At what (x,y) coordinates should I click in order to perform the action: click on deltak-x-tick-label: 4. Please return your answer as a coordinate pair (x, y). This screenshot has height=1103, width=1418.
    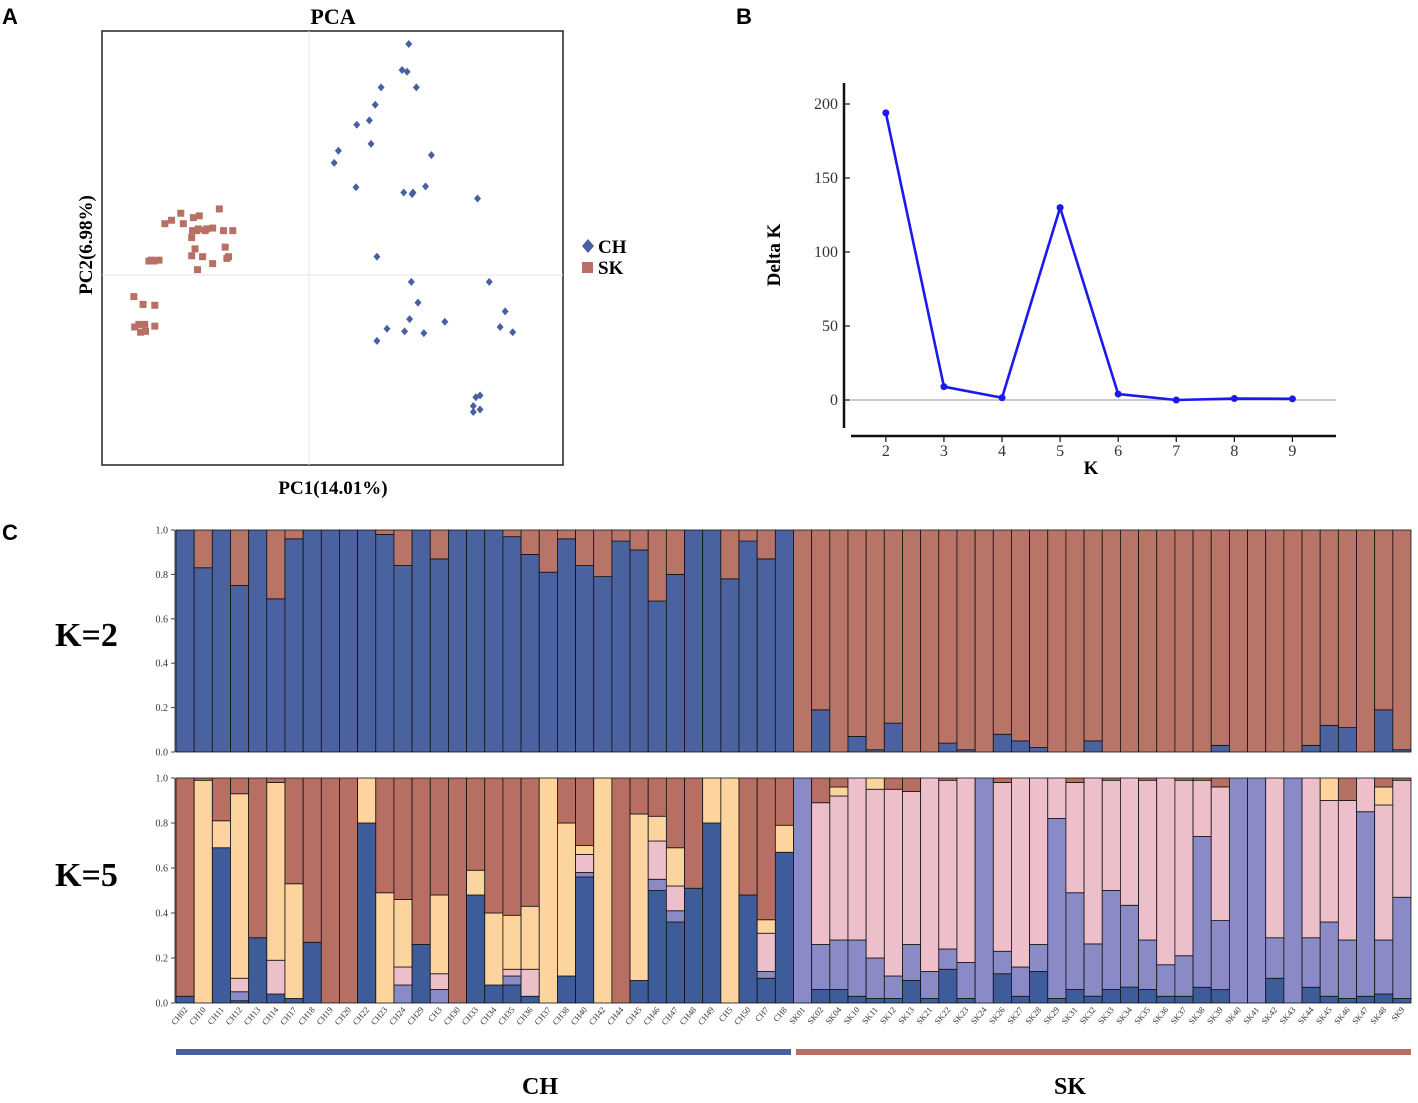
    Looking at the image, I should click on (1002, 451).